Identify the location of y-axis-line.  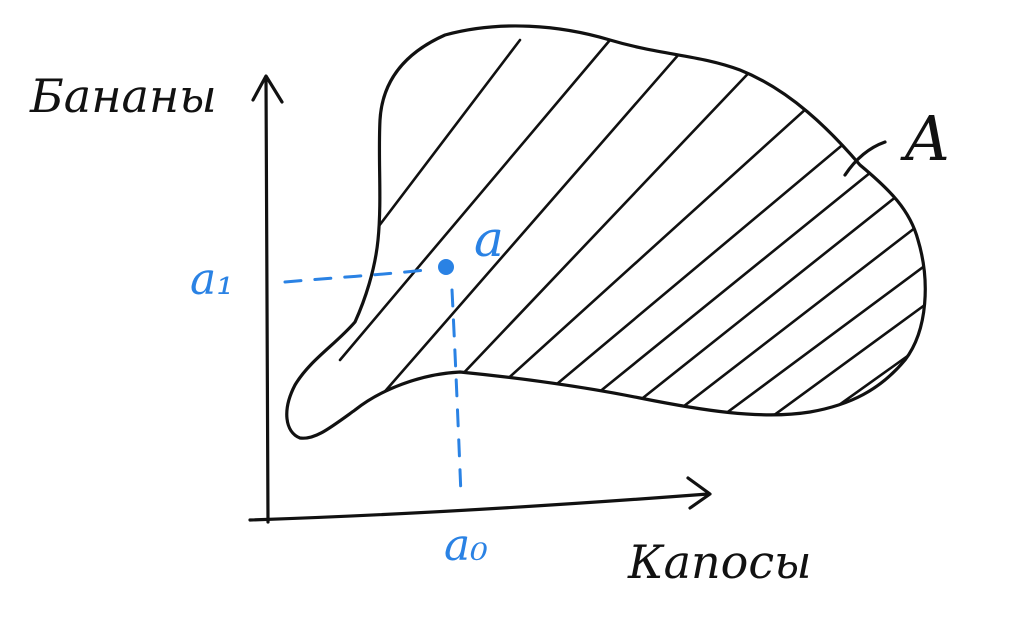
(267, 300).